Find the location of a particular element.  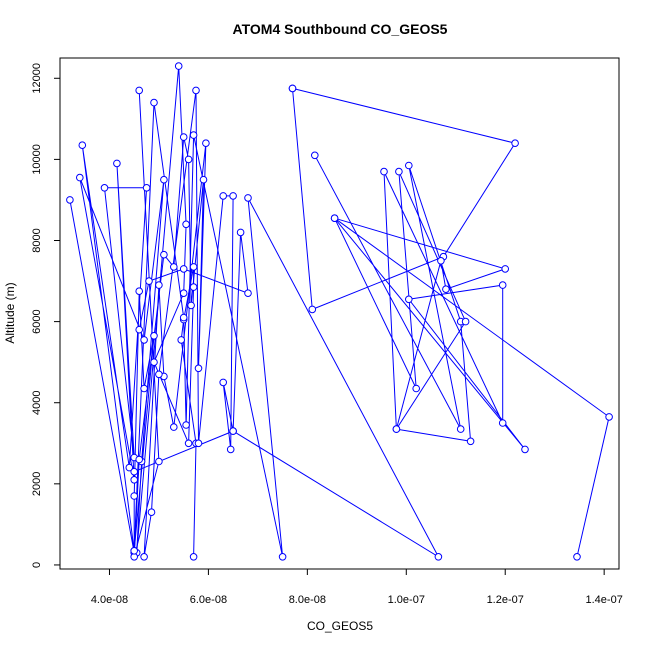

y-tick-label: 6000 is located at coordinates (37, 321).